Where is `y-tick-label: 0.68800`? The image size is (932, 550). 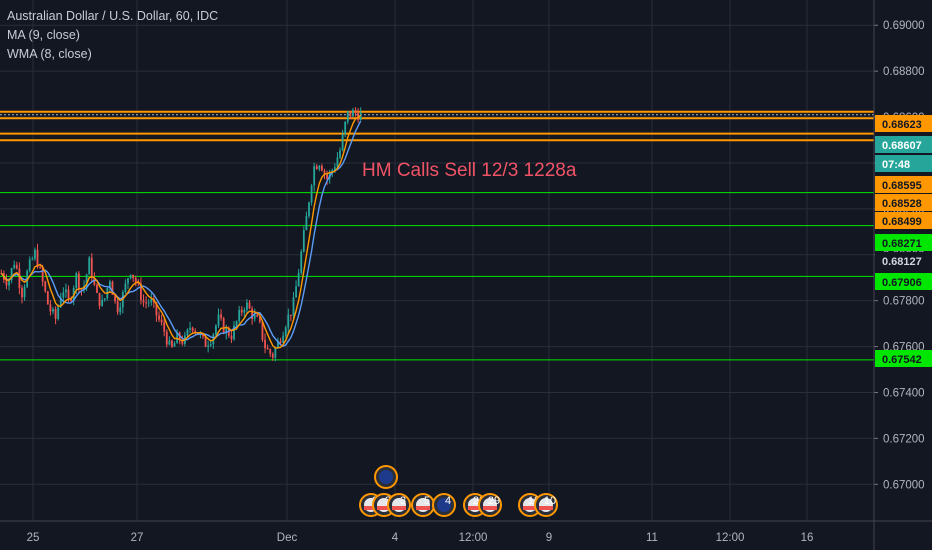 y-tick-label: 0.68800 is located at coordinates (904, 72).